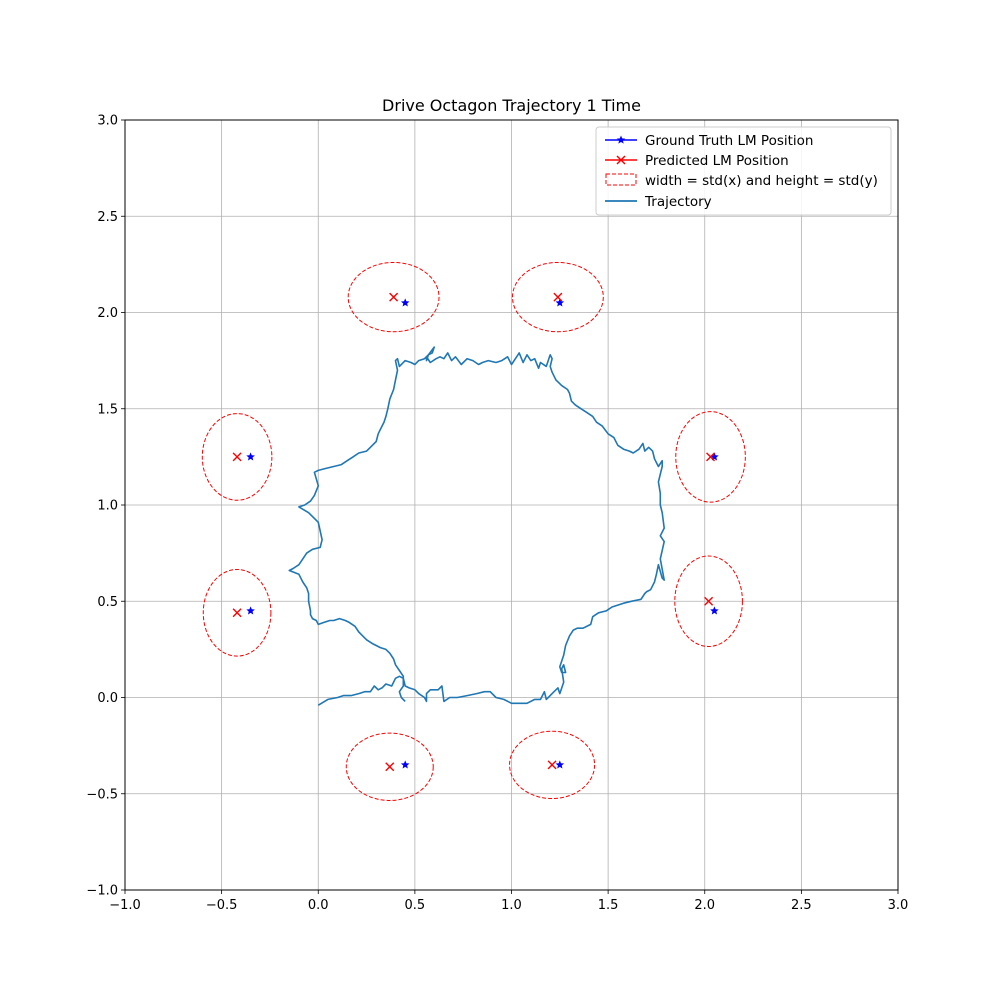  What do you see at coordinates (107, 313) in the screenshot?
I see `y-tick-label: 2.0` at bounding box center [107, 313].